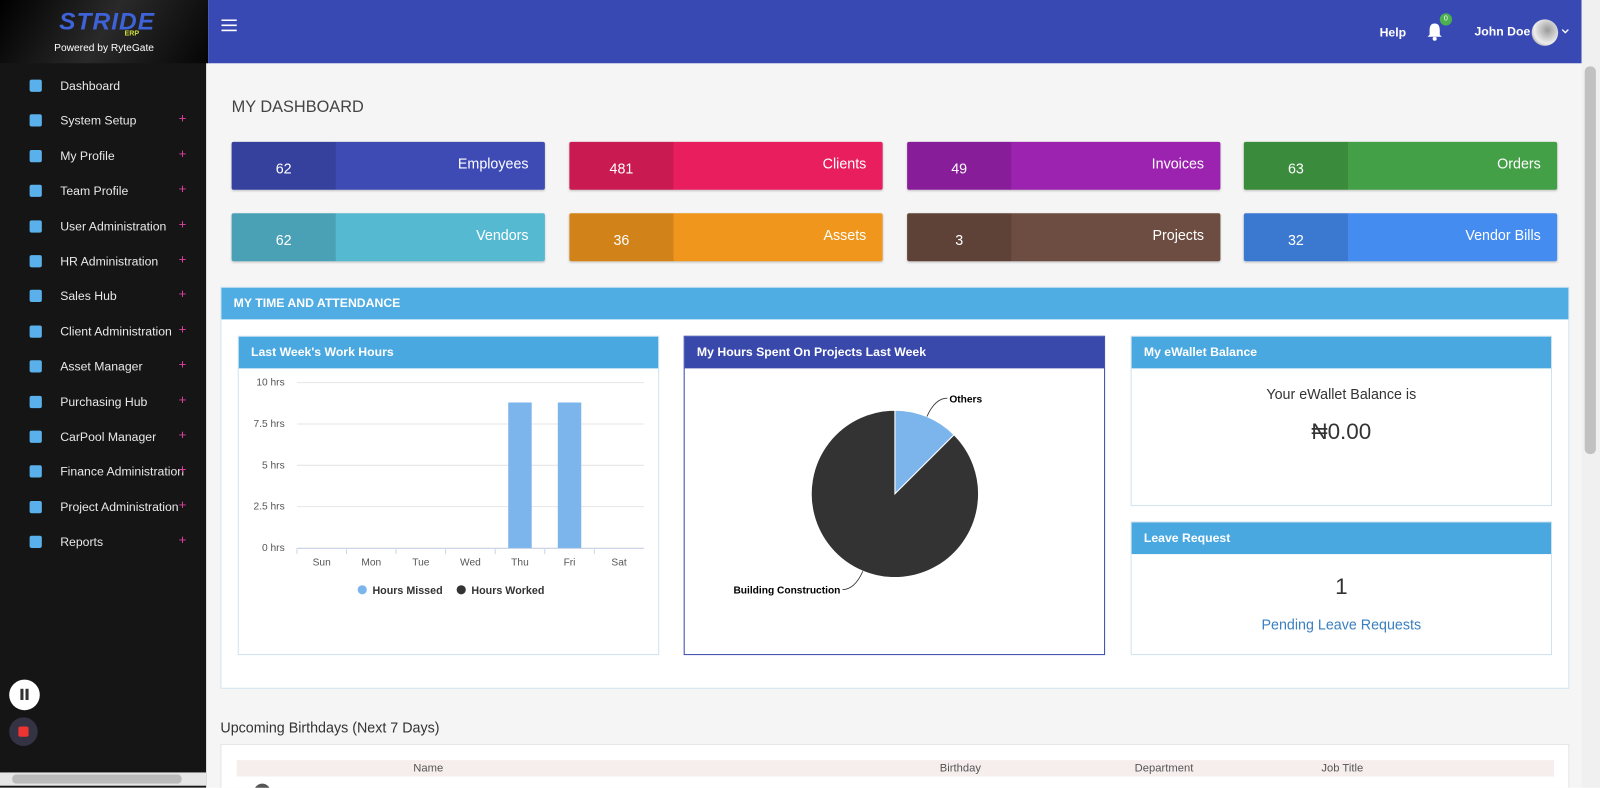 This screenshot has width=1600, height=788. Describe the element at coordinates (132, 34) in the screenshot. I see `brand-sub: ERP` at that location.